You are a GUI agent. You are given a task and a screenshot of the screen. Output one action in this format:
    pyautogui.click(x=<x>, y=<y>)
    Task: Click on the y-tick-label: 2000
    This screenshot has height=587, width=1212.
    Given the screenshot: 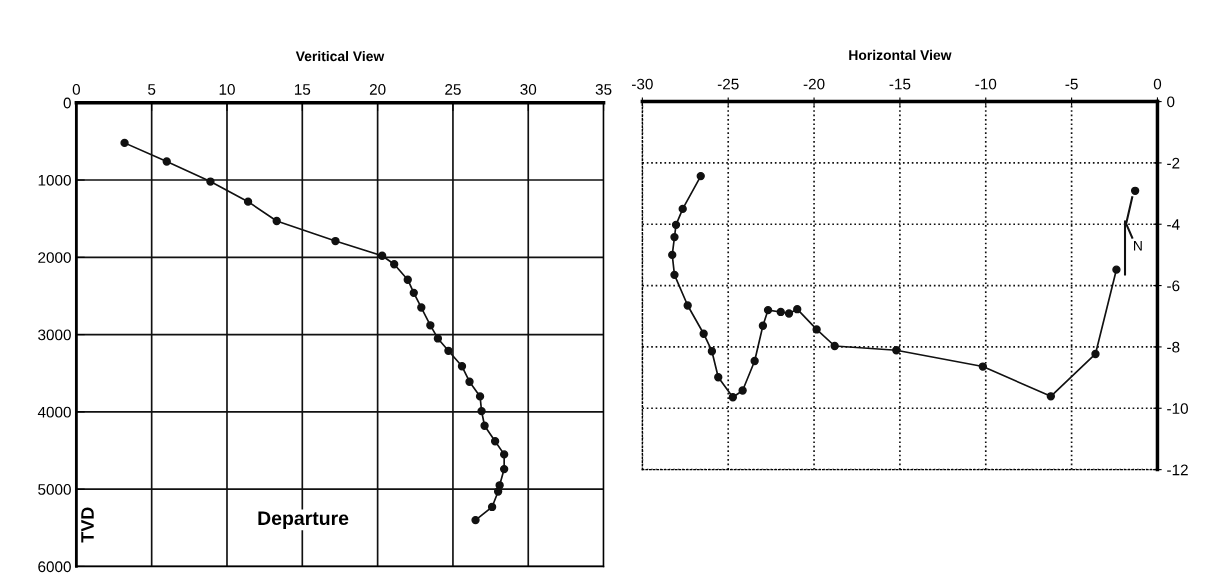 What is the action you would take?
    pyautogui.click(x=54, y=257)
    